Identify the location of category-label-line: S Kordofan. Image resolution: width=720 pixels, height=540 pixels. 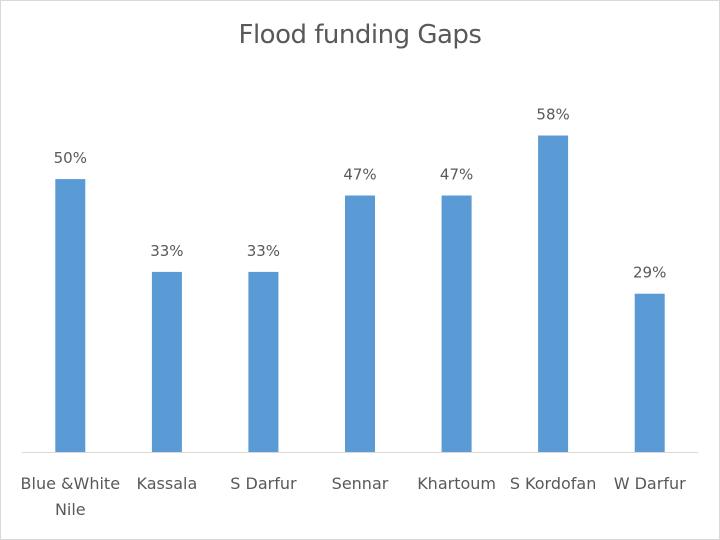
(553, 483).